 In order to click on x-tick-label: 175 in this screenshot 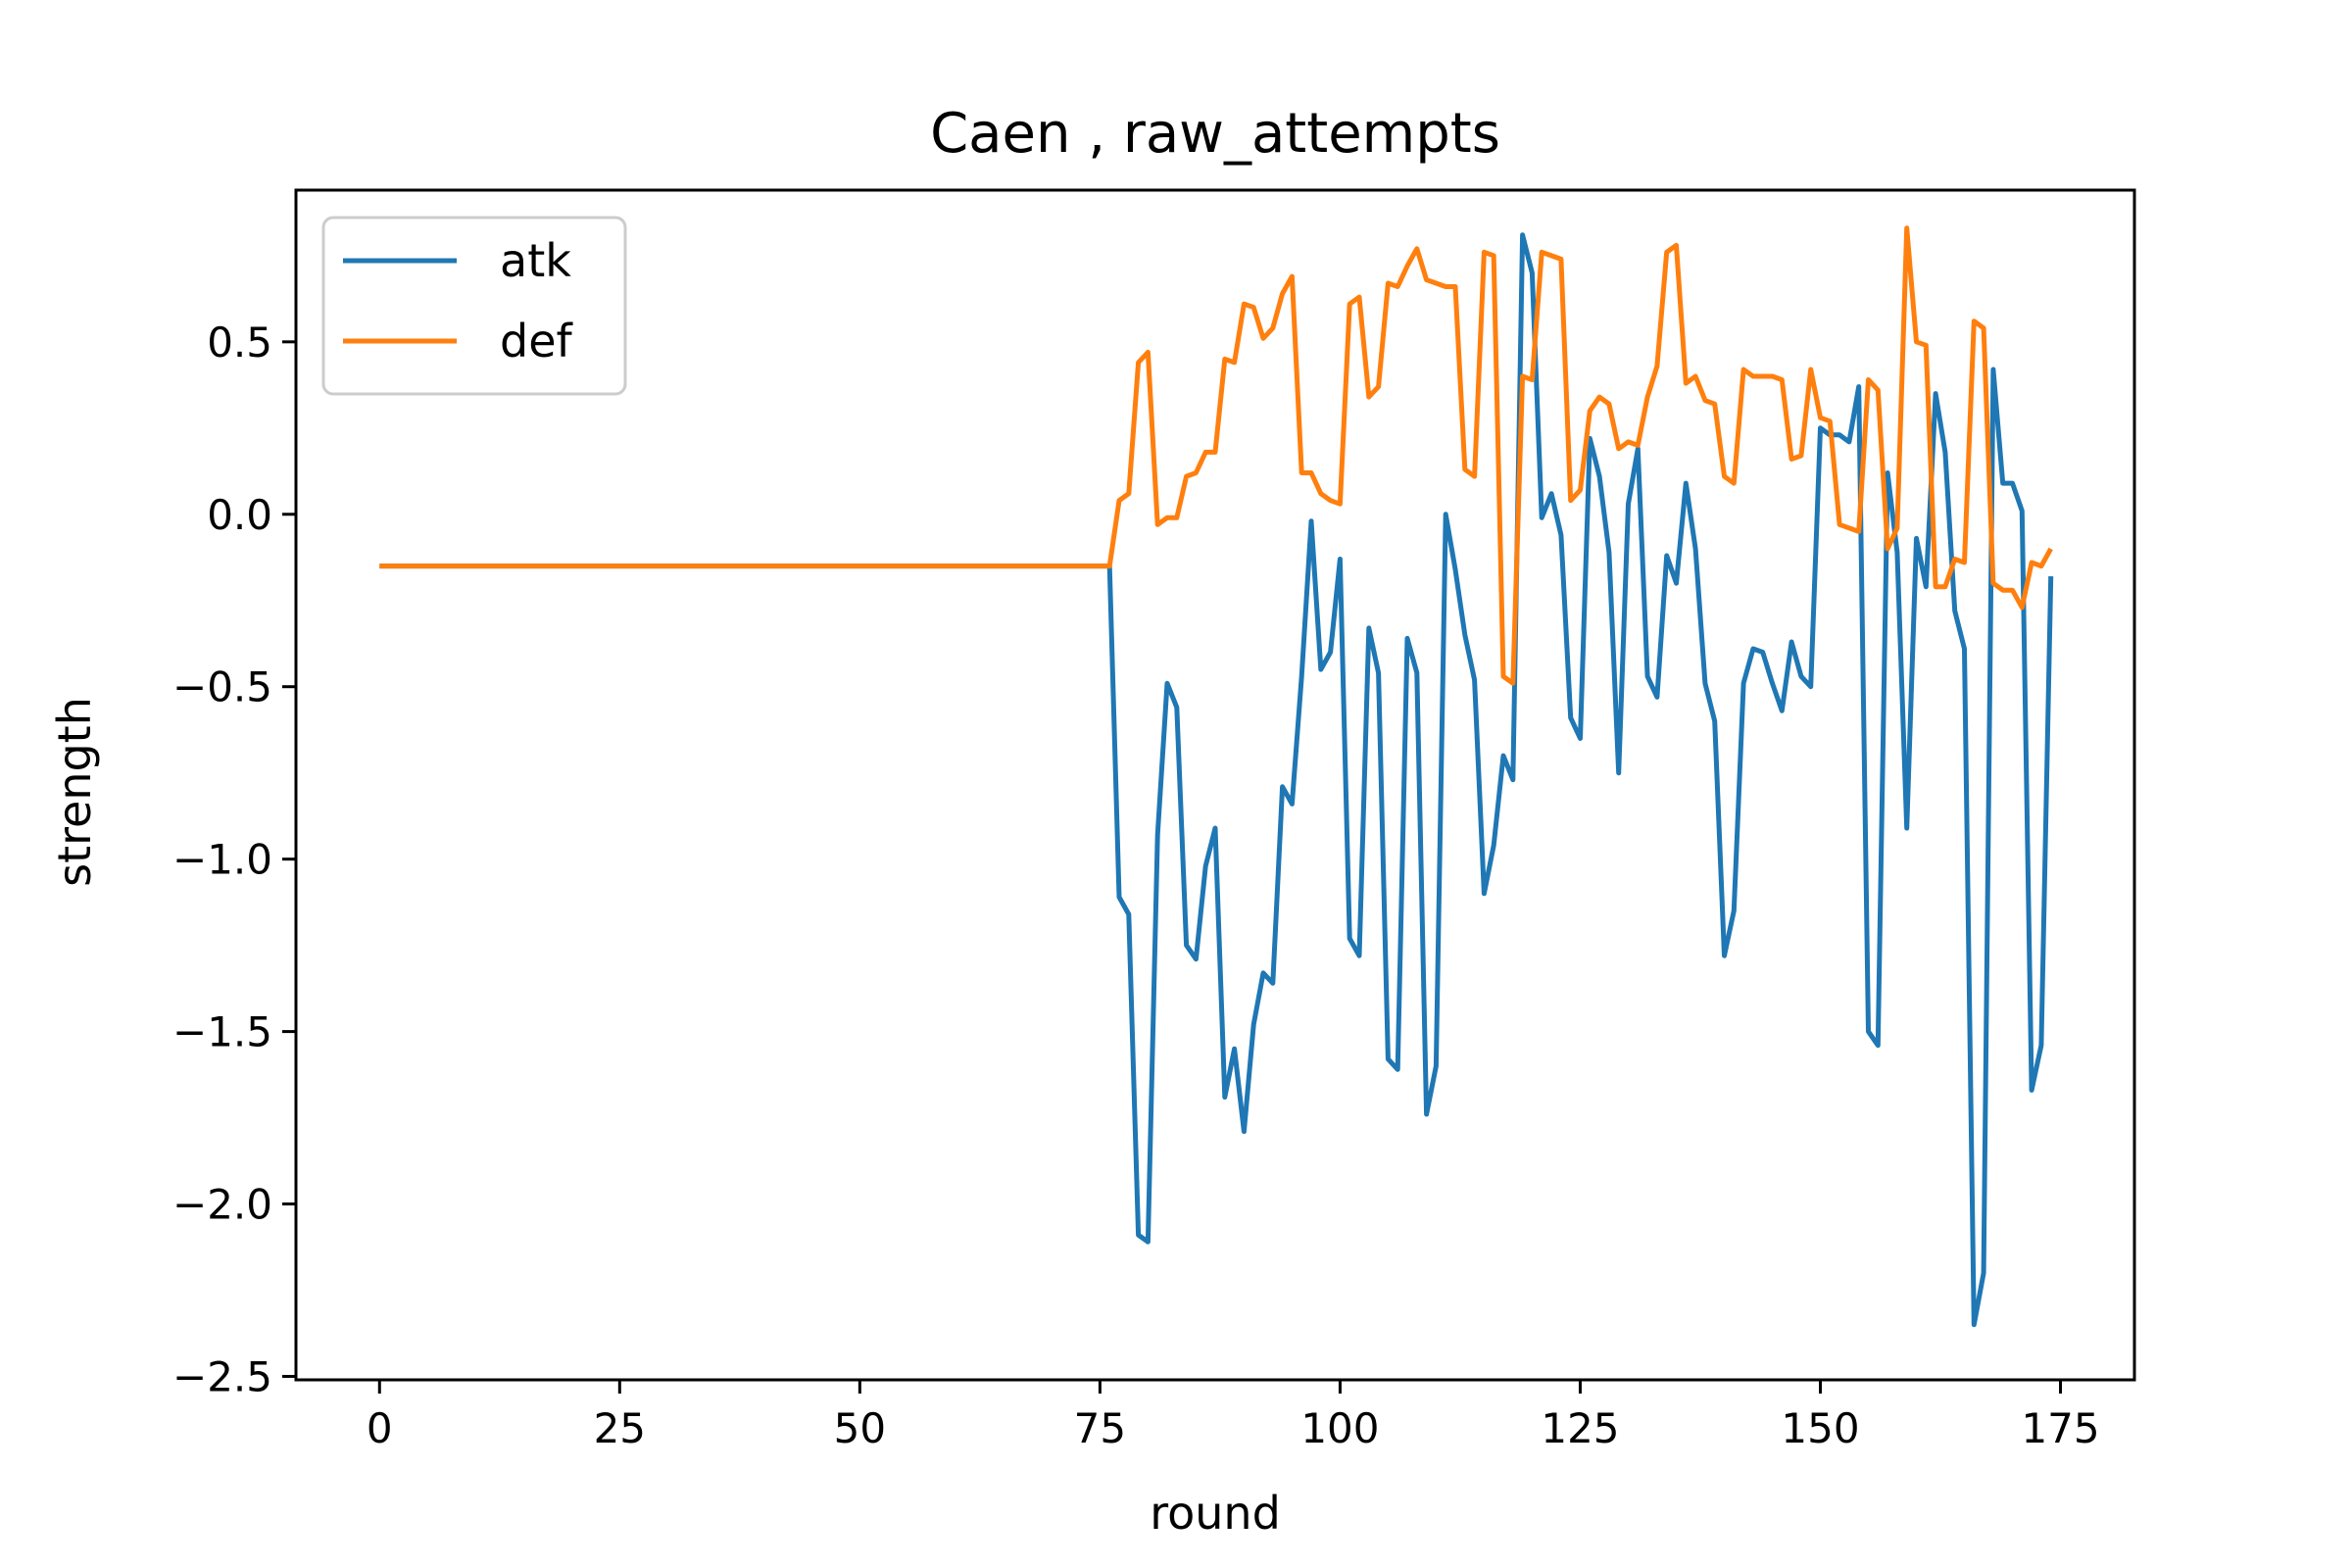, I will do `click(2060, 1428)`.